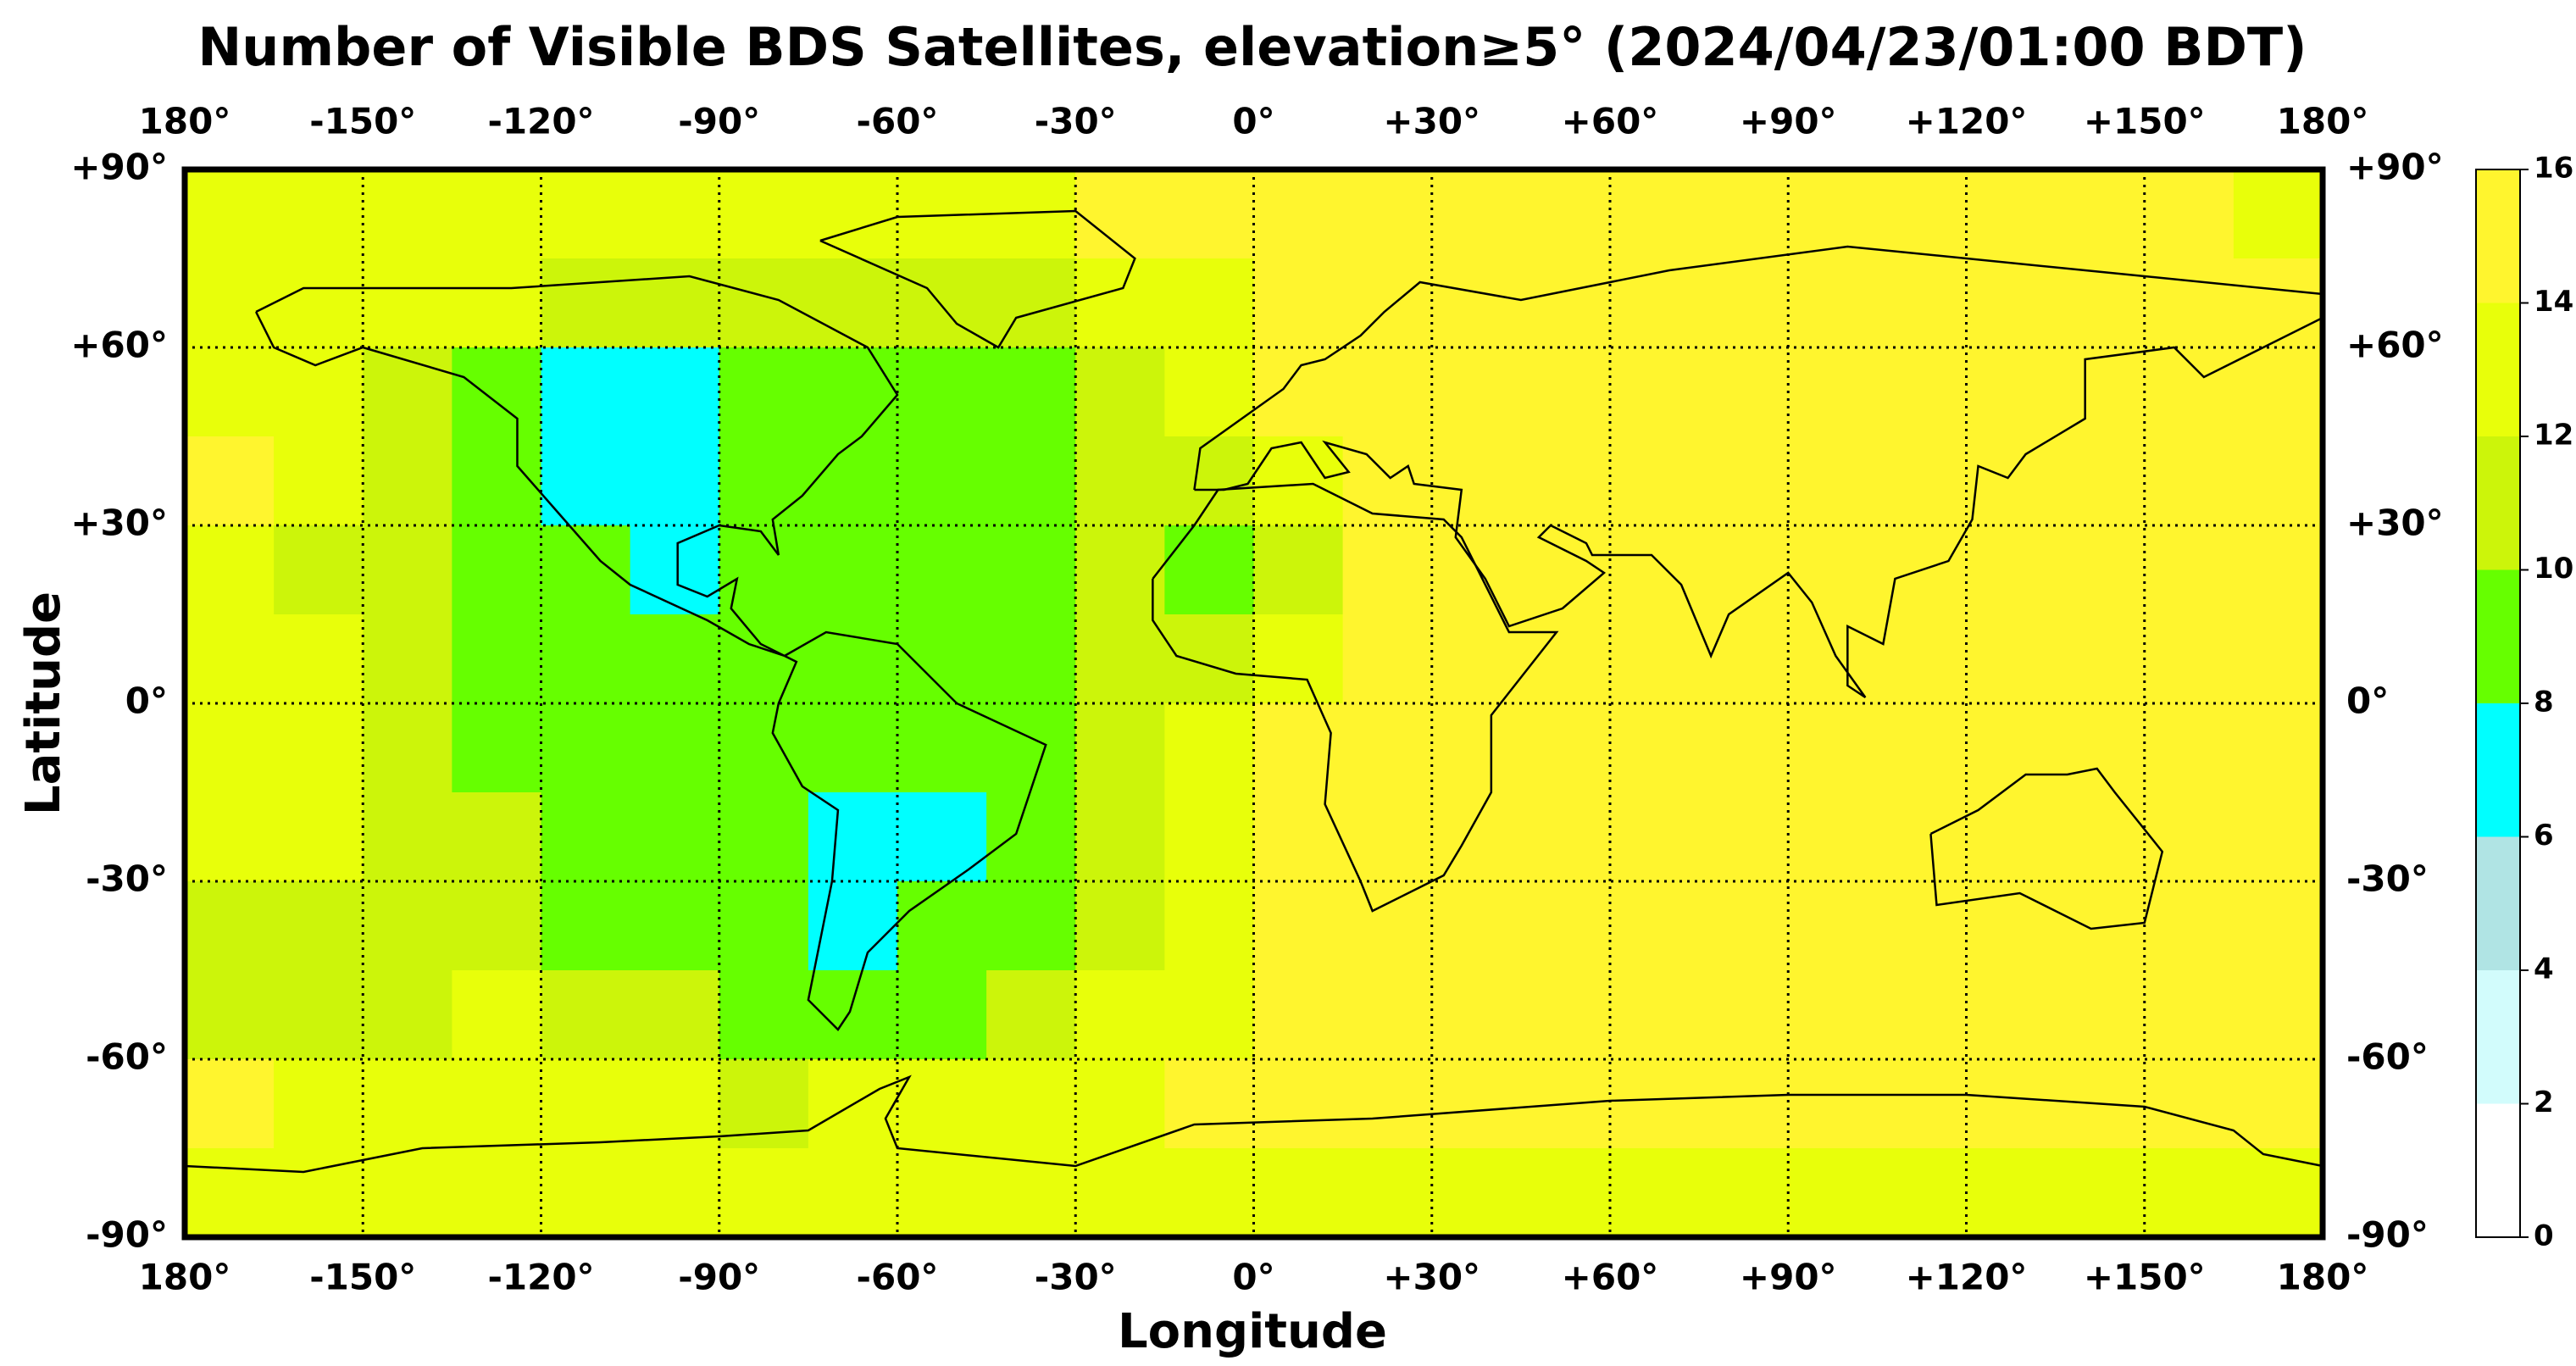  Describe the element at coordinates (127, 1235) in the screenshot. I see `y-tick-label: -90°` at that location.